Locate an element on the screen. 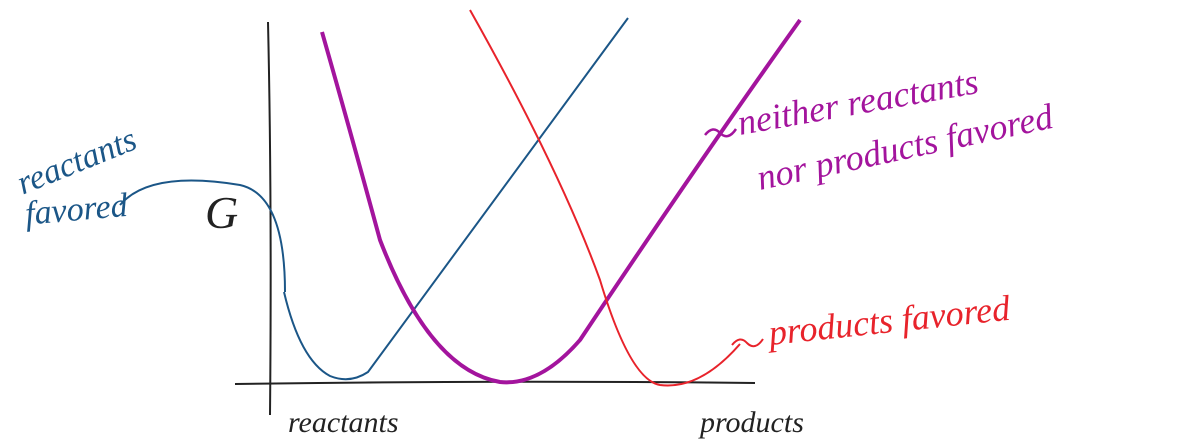  x-start-label: reactants is located at coordinates (343, 422).